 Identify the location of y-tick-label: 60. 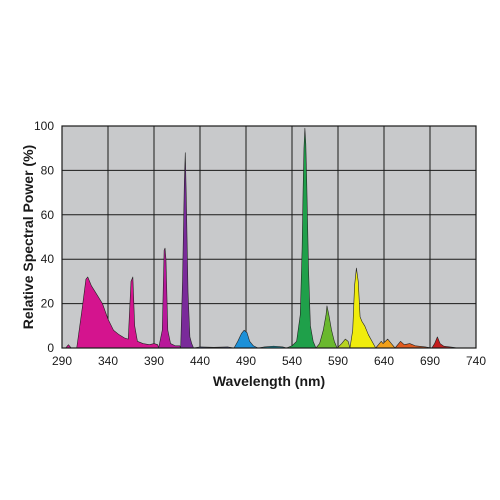
(48, 215).